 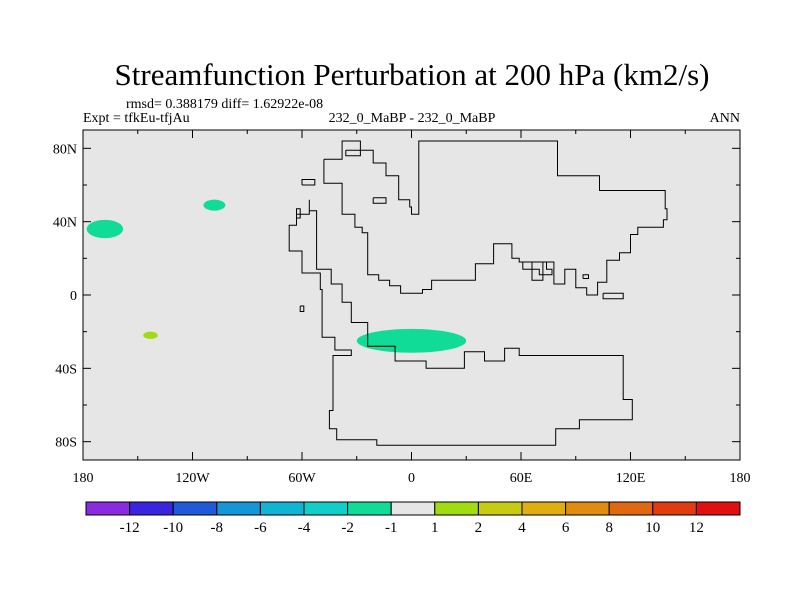 I want to click on y-tick-label-3: 40S, so click(x=66, y=369).